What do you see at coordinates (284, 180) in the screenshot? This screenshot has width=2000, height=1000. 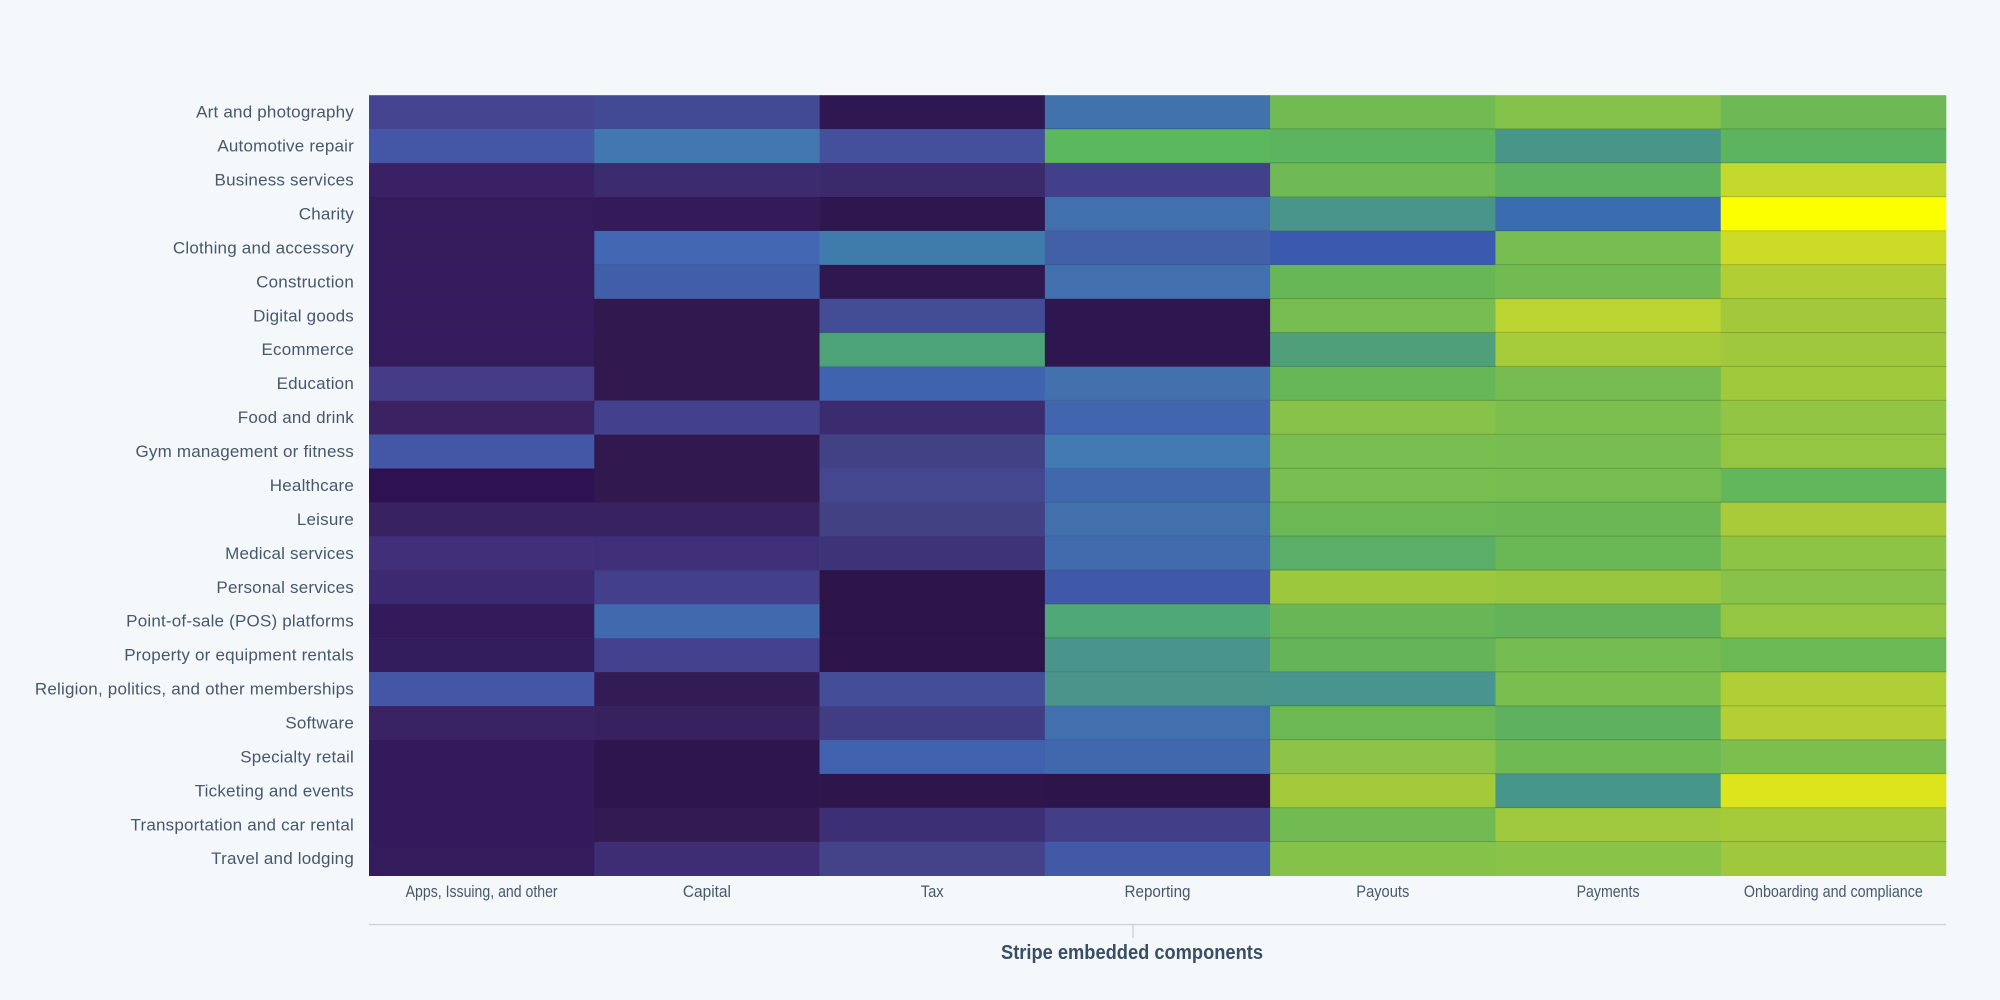 I see `svg-text: Business services` at bounding box center [284, 180].